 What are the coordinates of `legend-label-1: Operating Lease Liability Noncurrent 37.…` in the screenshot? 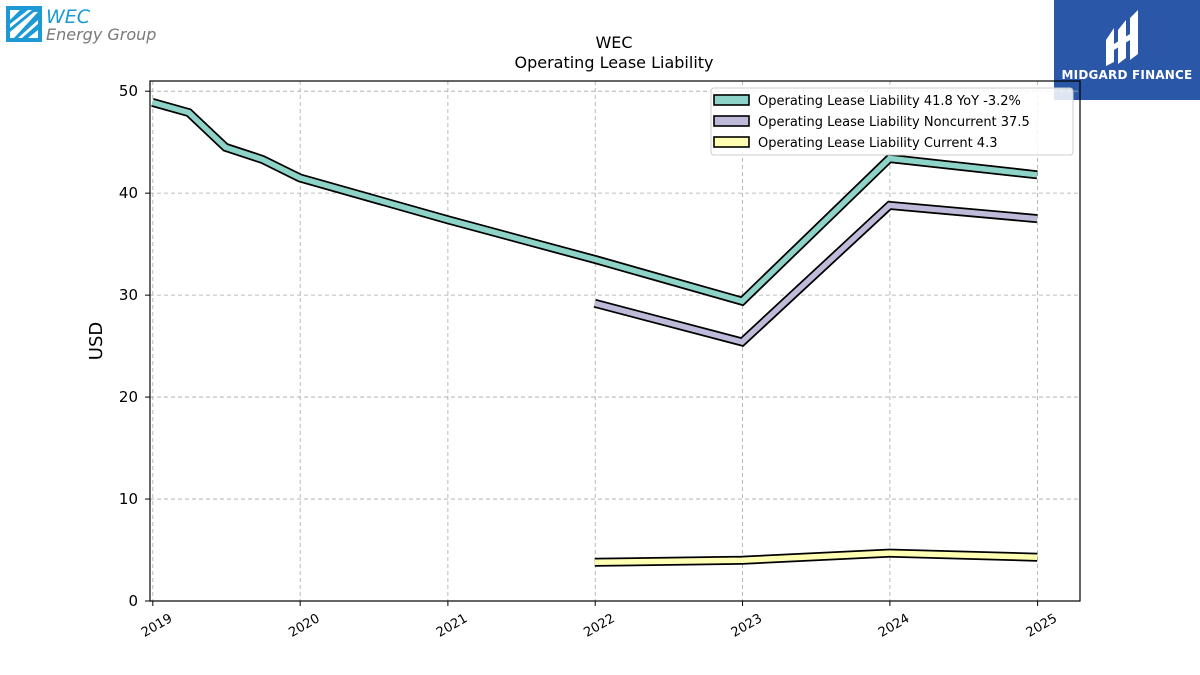 It's located at (894, 122).